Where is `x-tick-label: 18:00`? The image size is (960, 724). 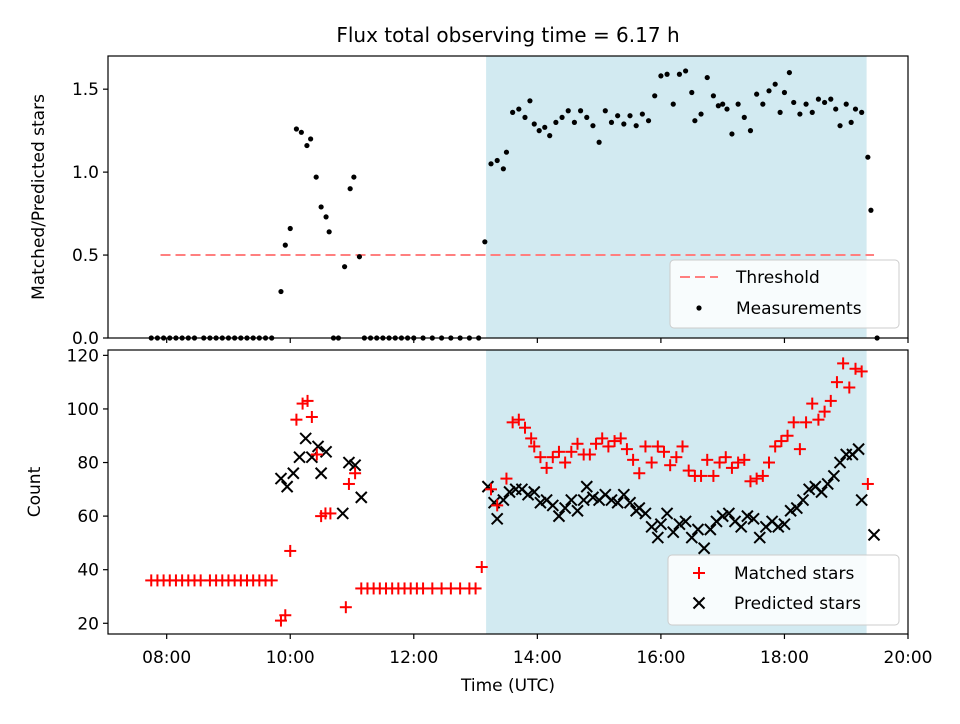
x-tick-label: 18:00 is located at coordinates (784, 658).